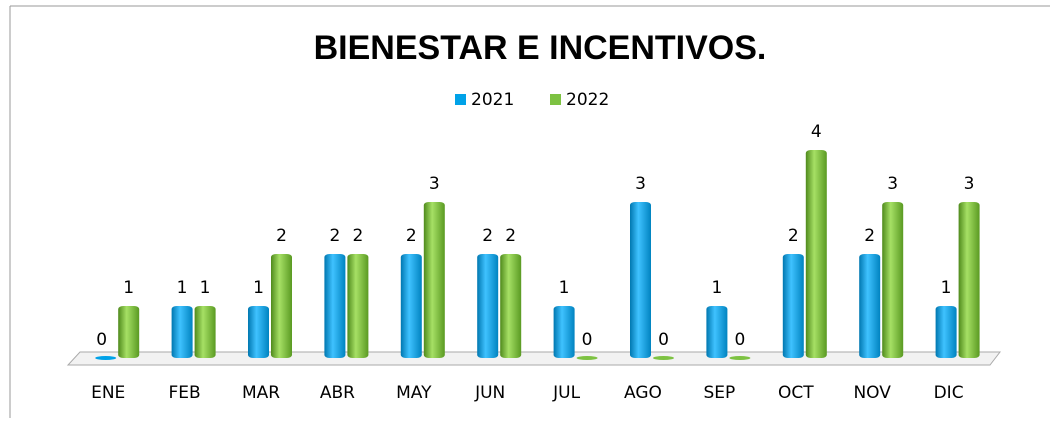 This screenshot has height=425, width=1055. I want to click on x-tick-label: SEP, so click(720, 393).